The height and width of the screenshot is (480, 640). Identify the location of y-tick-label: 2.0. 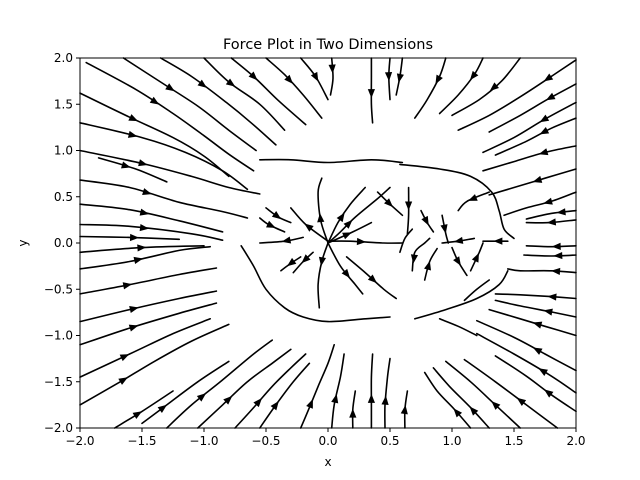
(63, 58).